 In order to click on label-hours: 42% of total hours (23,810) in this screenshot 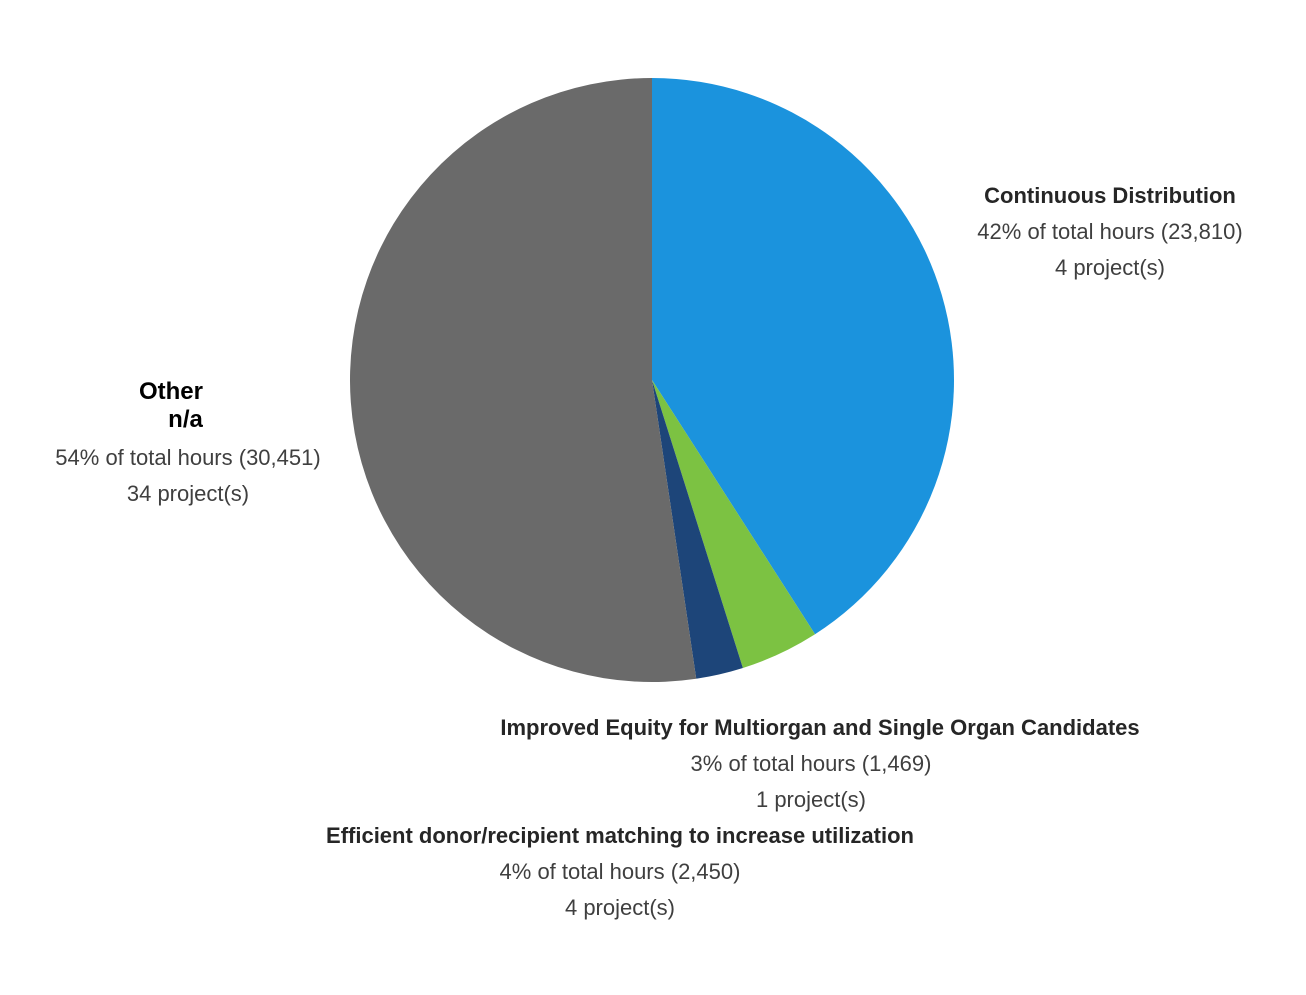, I will do `click(1110, 231)`.